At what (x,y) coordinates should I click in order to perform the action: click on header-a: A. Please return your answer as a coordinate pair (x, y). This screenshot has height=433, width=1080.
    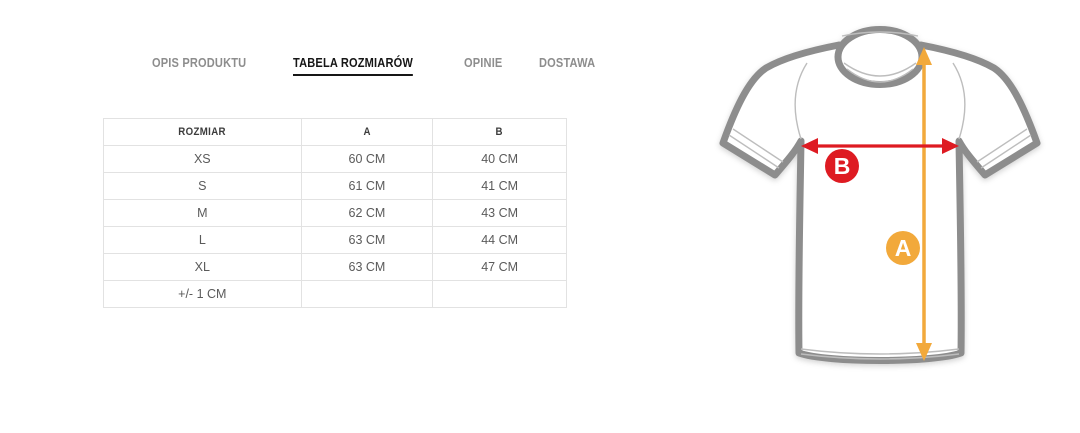
    Looking at the image, I should click on (367, 132).